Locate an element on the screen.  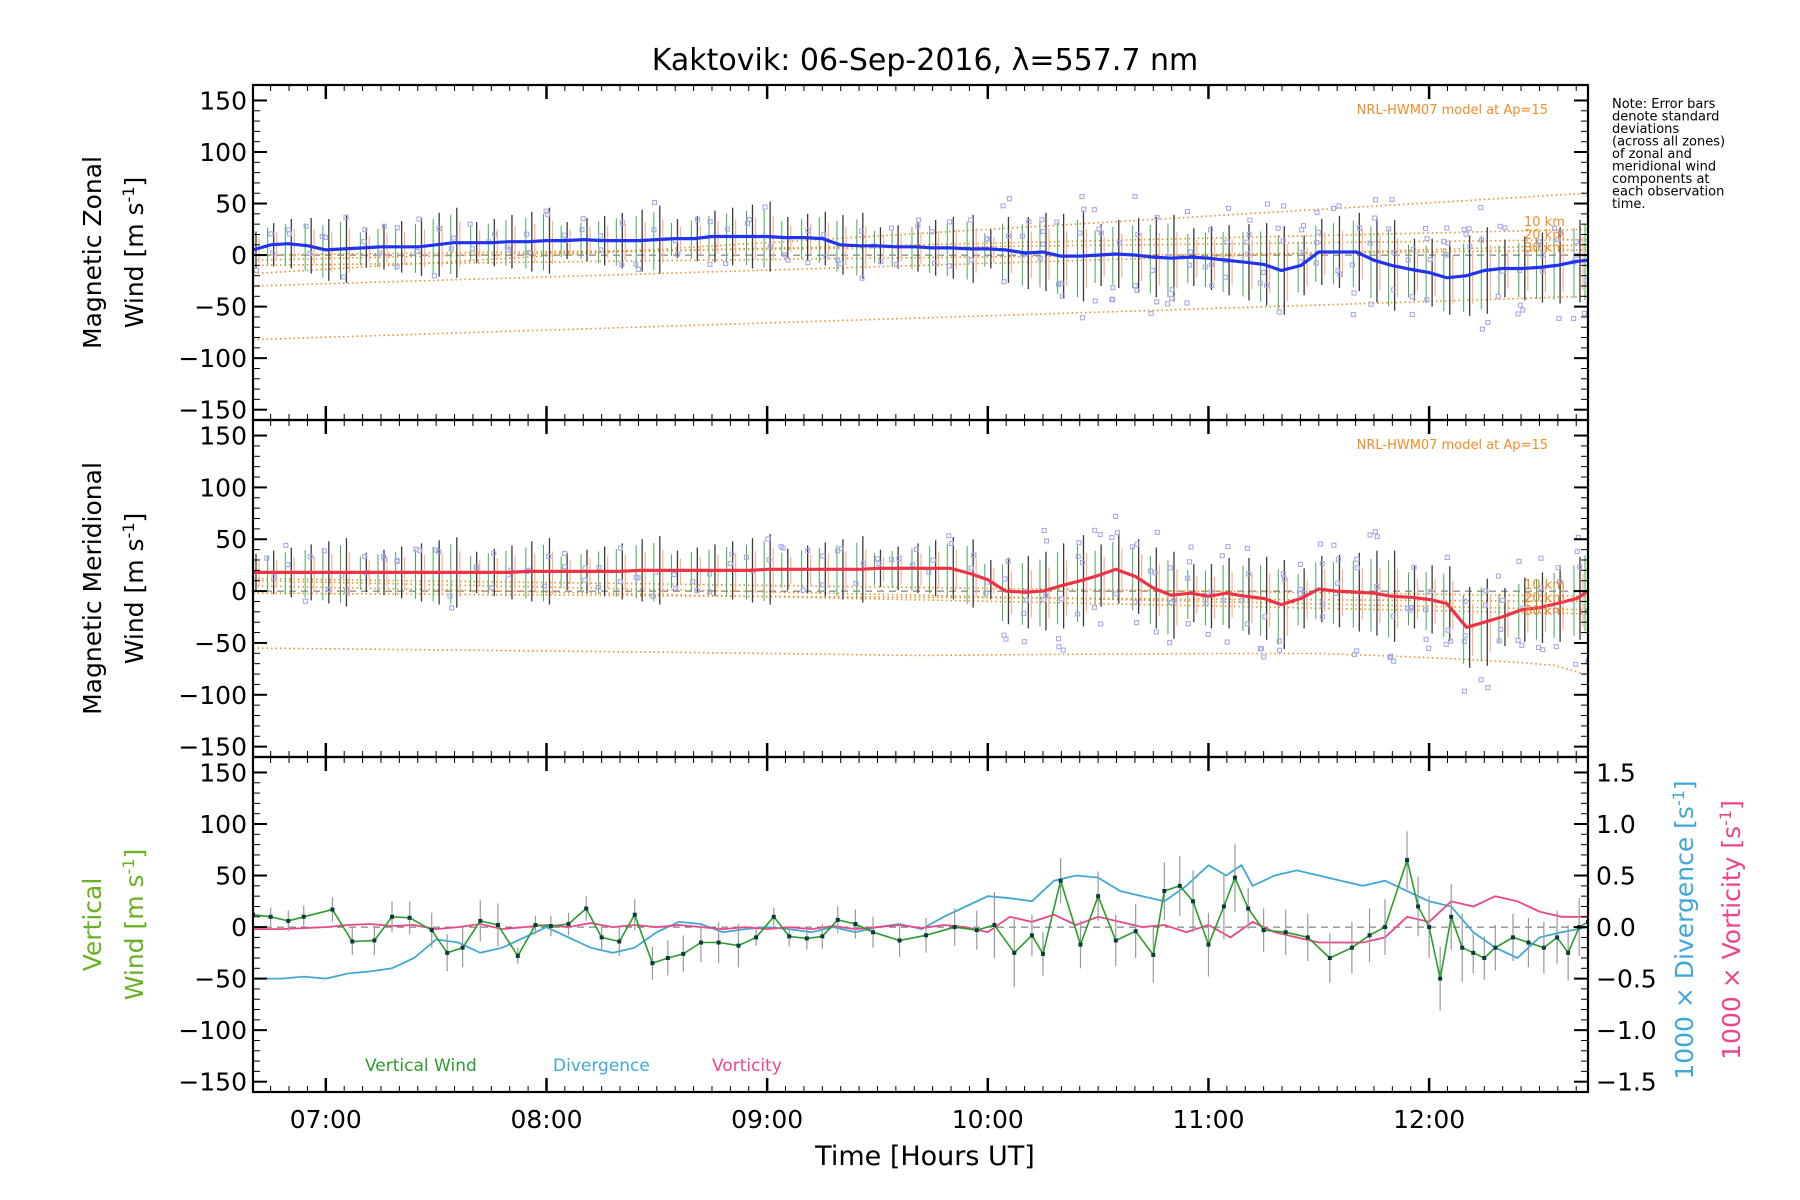
y2-tick-label: −1.0 is located at coordinates (1626, 1030).